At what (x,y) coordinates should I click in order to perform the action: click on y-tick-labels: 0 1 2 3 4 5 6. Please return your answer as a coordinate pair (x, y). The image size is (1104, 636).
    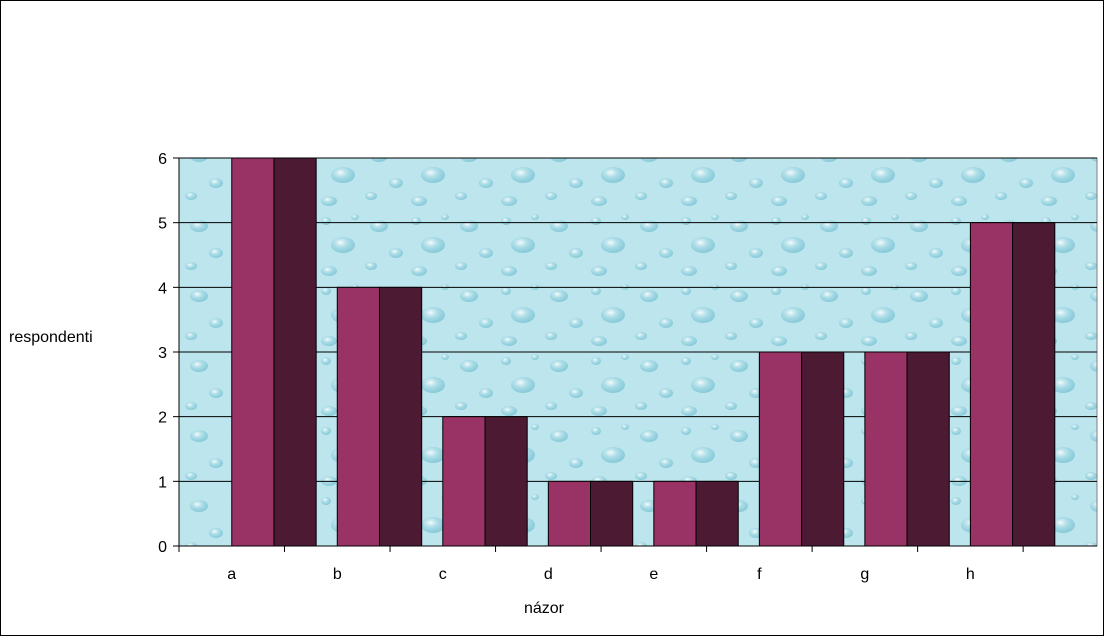
    Looking at the image, I should click on (162, 353).